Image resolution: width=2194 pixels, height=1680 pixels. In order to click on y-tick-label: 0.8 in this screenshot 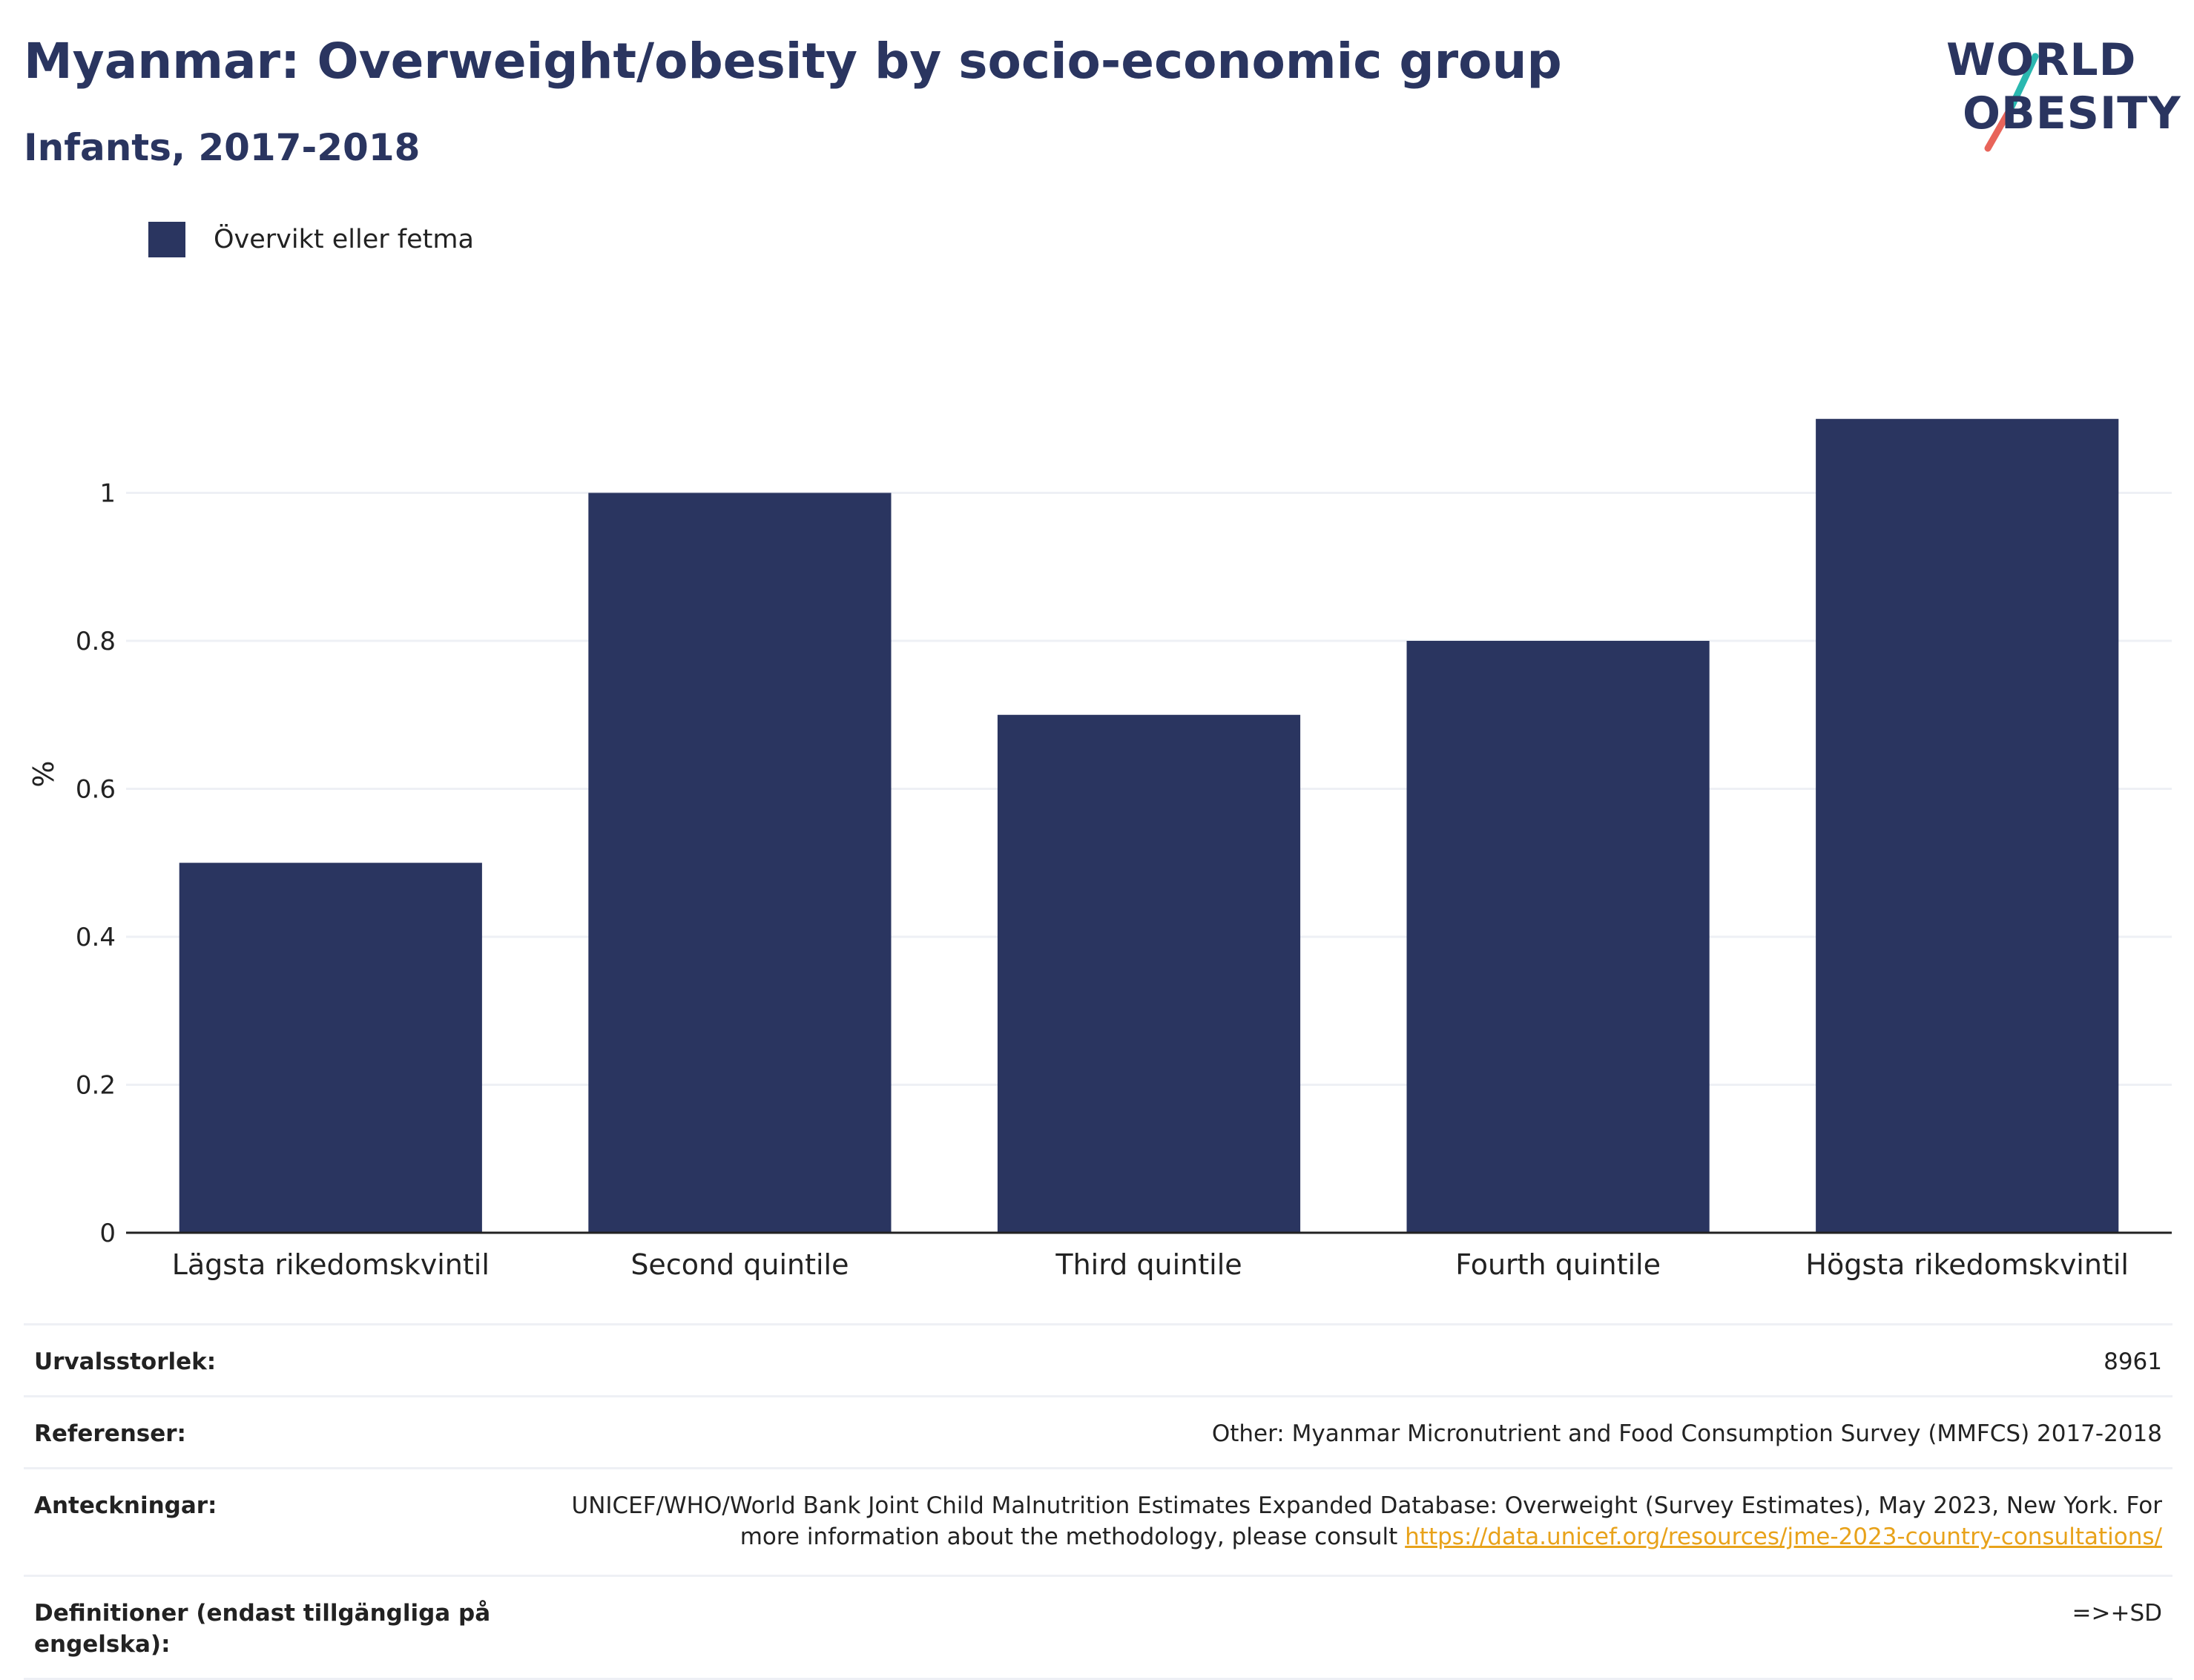, I will do `click(96, 641)`.